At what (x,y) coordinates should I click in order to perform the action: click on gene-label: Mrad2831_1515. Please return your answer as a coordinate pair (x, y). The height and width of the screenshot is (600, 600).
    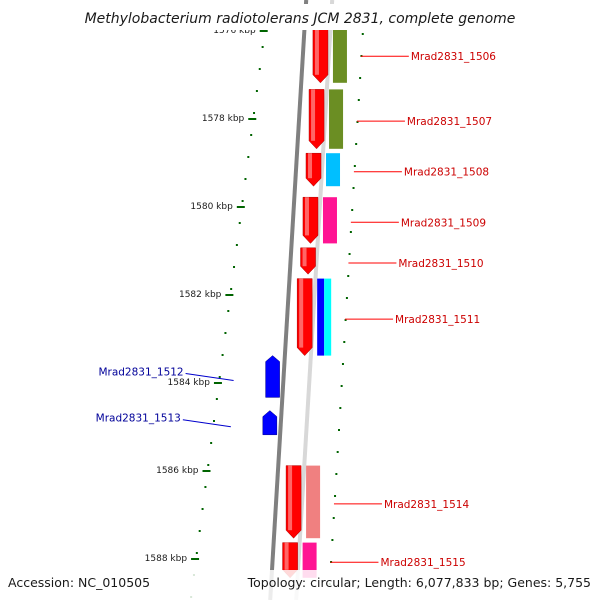
    Looking at the image, I should click on (422, 563).